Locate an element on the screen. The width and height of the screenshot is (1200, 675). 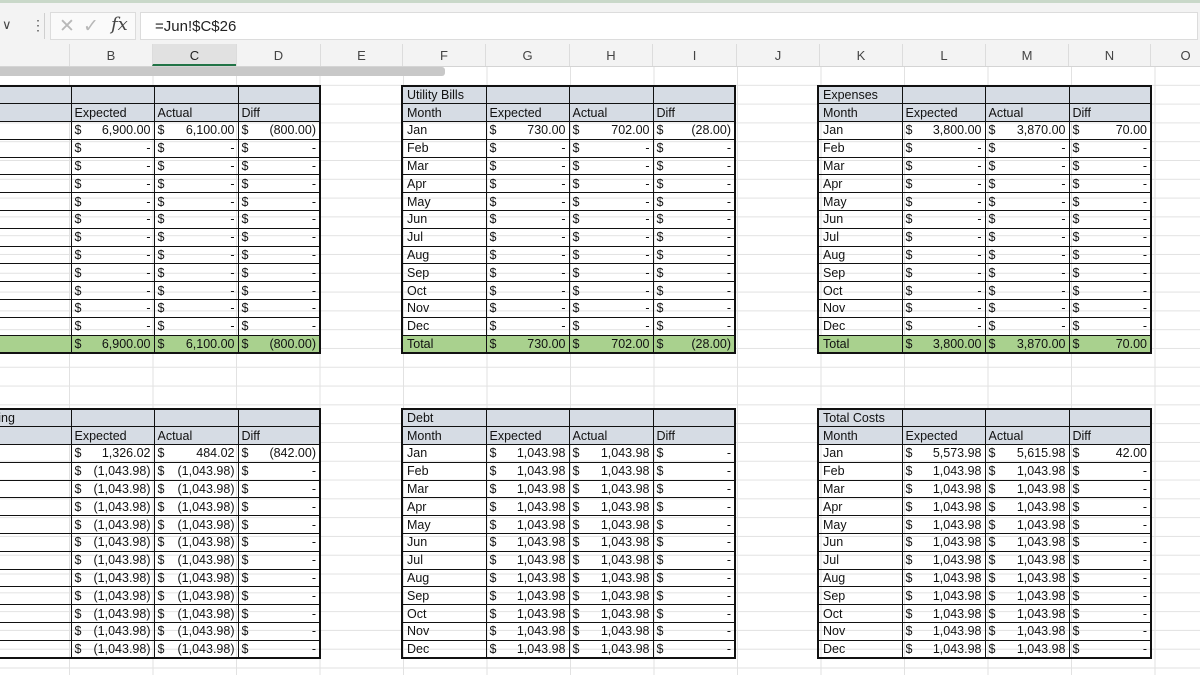
table-title: Debt is located at coordinates (444, 418).